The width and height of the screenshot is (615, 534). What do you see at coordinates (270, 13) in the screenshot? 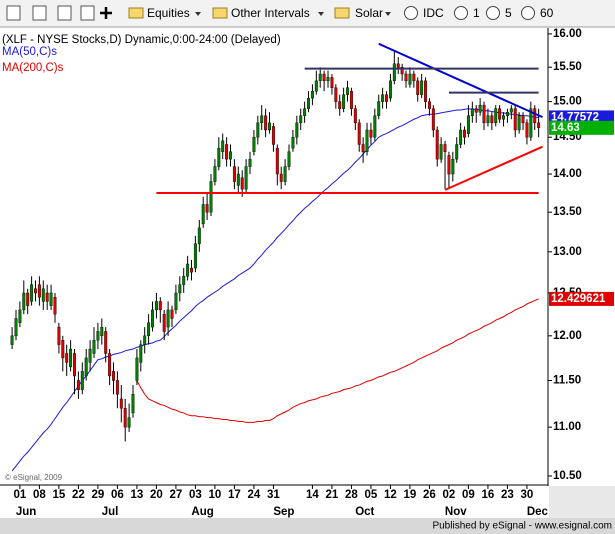
I see `folder: Other Intervals` at bounding box center [270, 13].